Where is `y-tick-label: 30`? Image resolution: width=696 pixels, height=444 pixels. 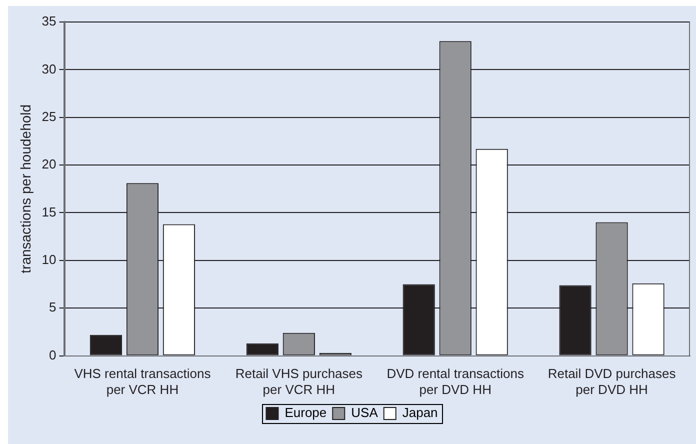 y-tick-label: 30 is located at coordinates (49, 68).